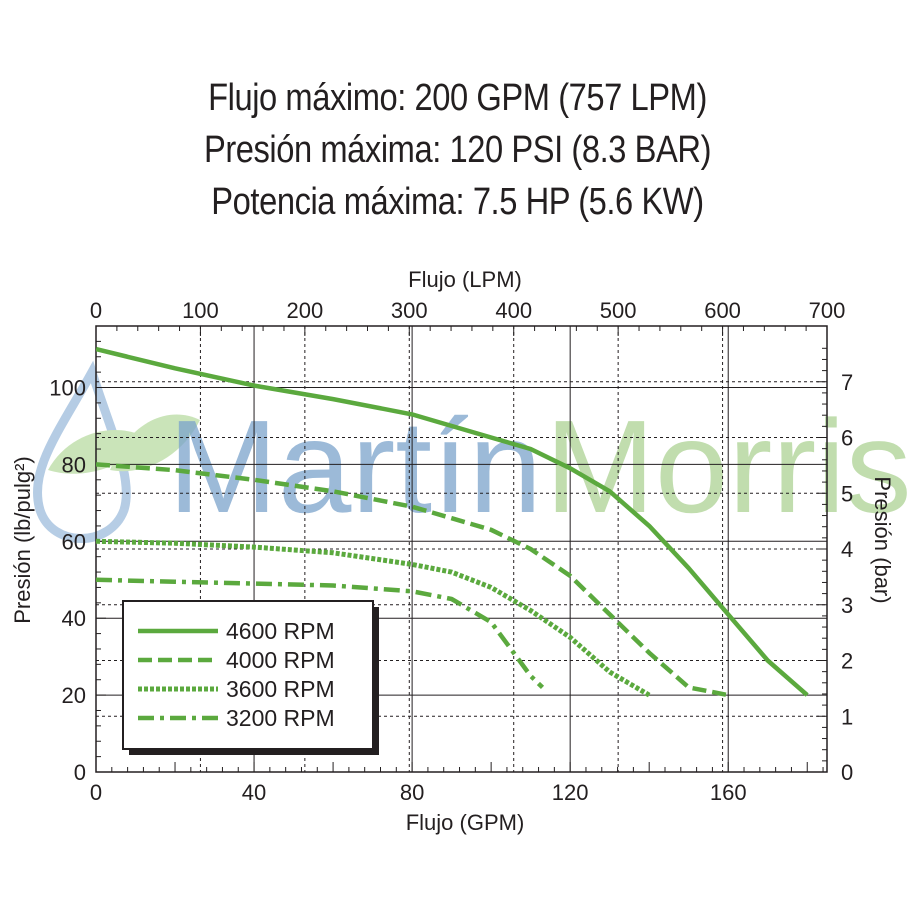 Image resolution: width=915 pixels, height=915 pixels. I want to click on y-right-tick-label: 1, so click(847, 716).